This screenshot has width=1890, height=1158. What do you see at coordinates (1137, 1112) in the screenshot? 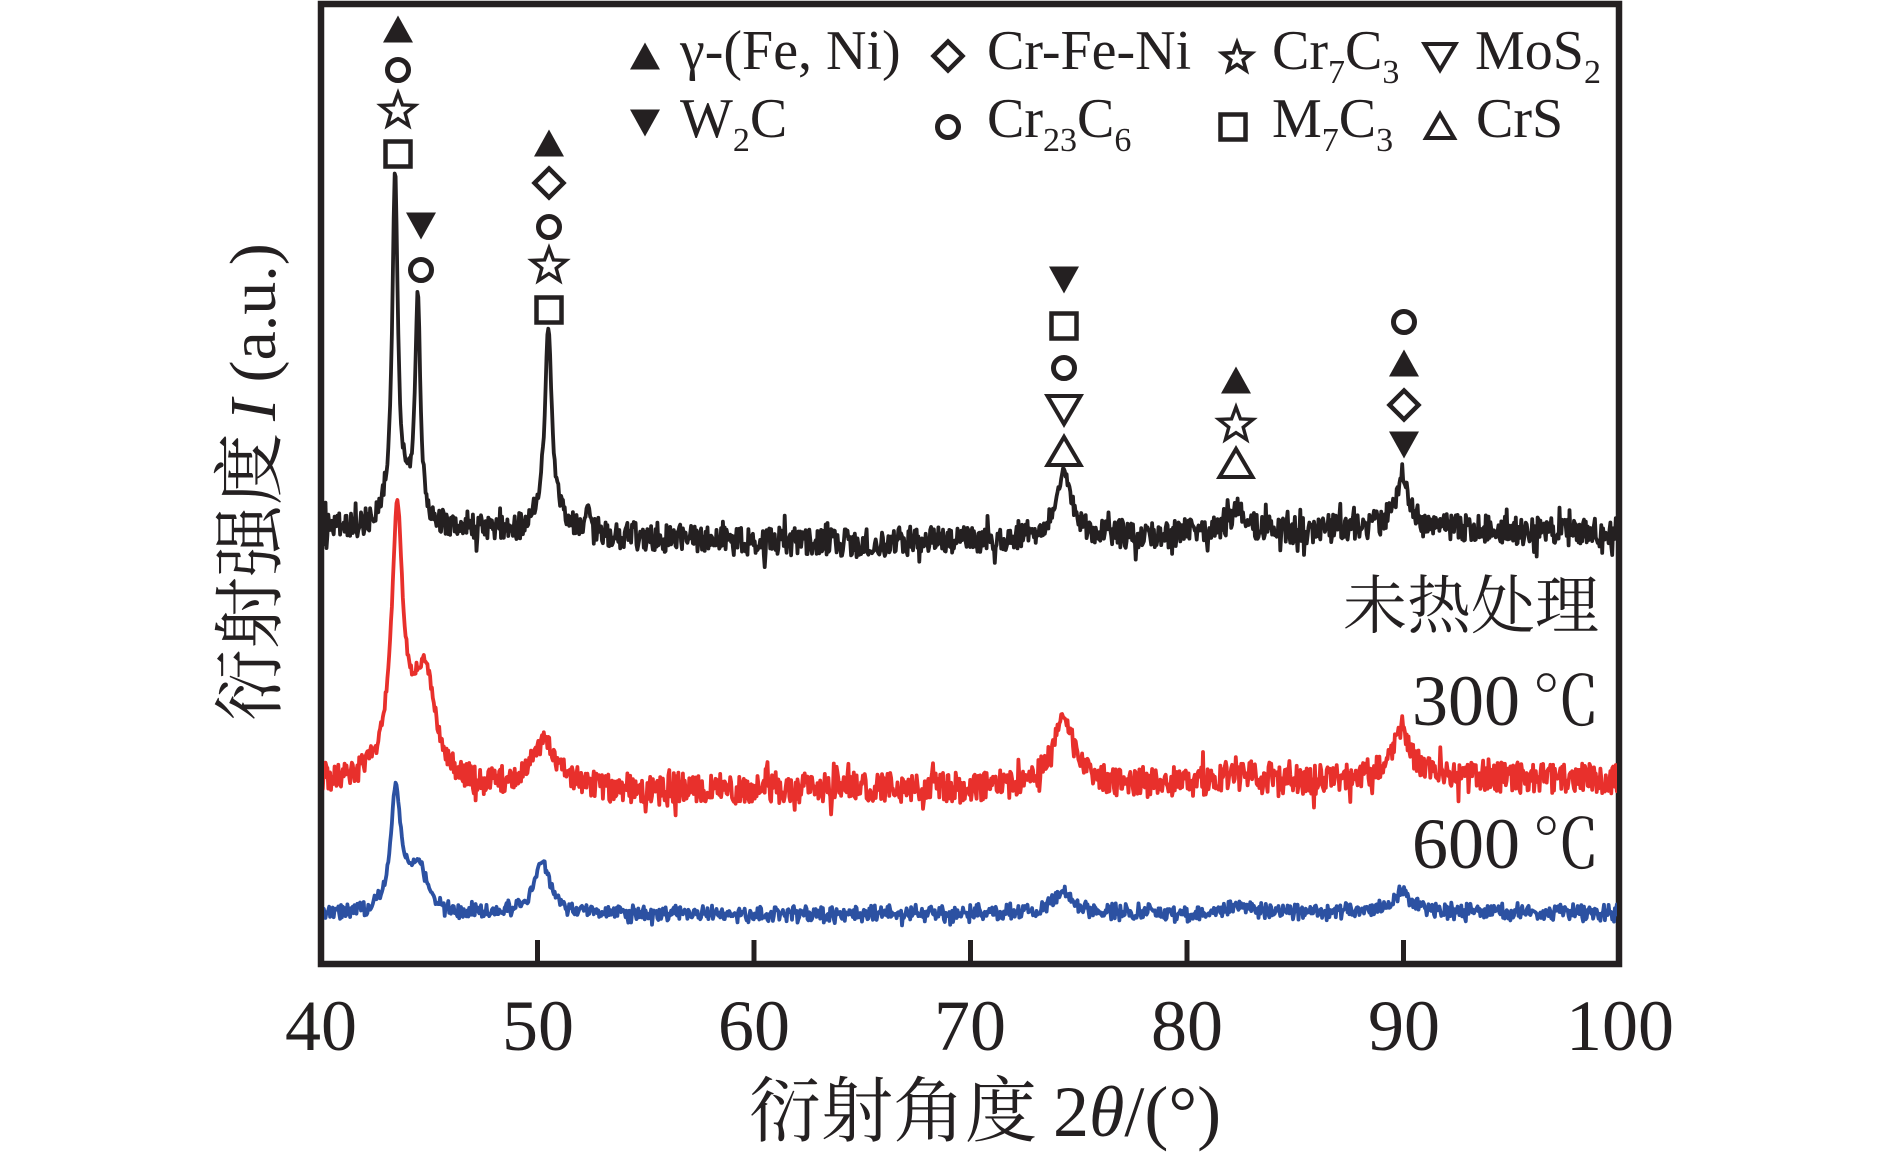
I see `svg-text: 2θ/(°)` at bounding box center [1137, 1112].